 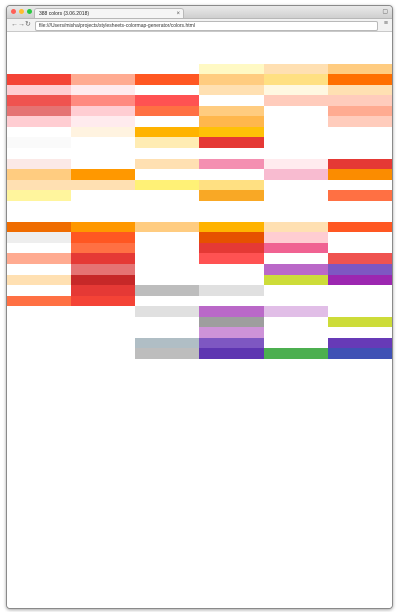 What do you see at coordinates (385, 12) in the screenshot?
I see `user-profile-icon: ▢` at bounding box center [385, 12].